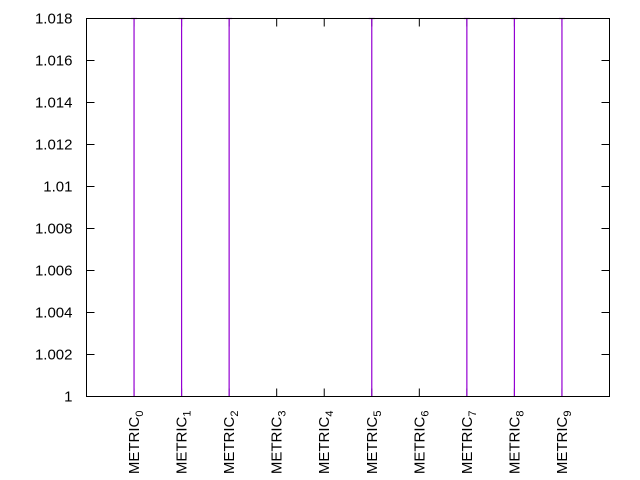 This screenshot has height=480, width=640. Describe the element at coordinates (54, 145) in the screenshot. I see `y-tick-label: 1.012` at that location.